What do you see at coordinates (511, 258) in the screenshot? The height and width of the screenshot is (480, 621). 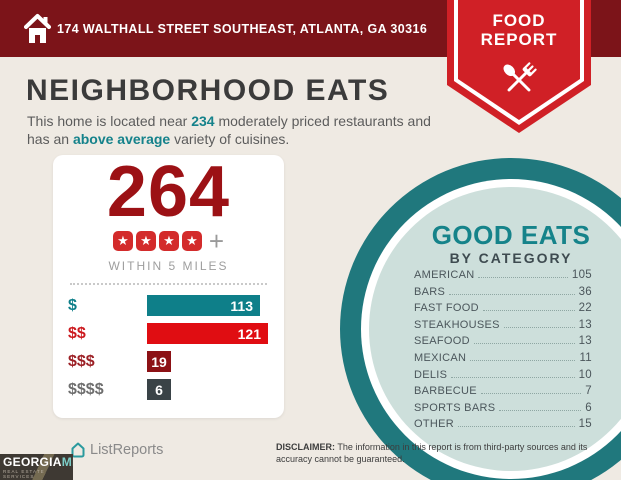 I see `good-eats-subtitle: BY CATEGORY` at bounding box center [511, 258].